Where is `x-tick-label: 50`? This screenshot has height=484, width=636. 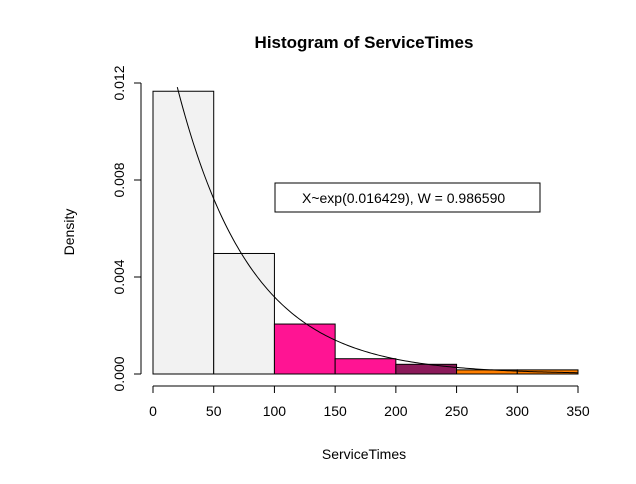
x-tick-label: 50 is located at coordinates (214, 411).